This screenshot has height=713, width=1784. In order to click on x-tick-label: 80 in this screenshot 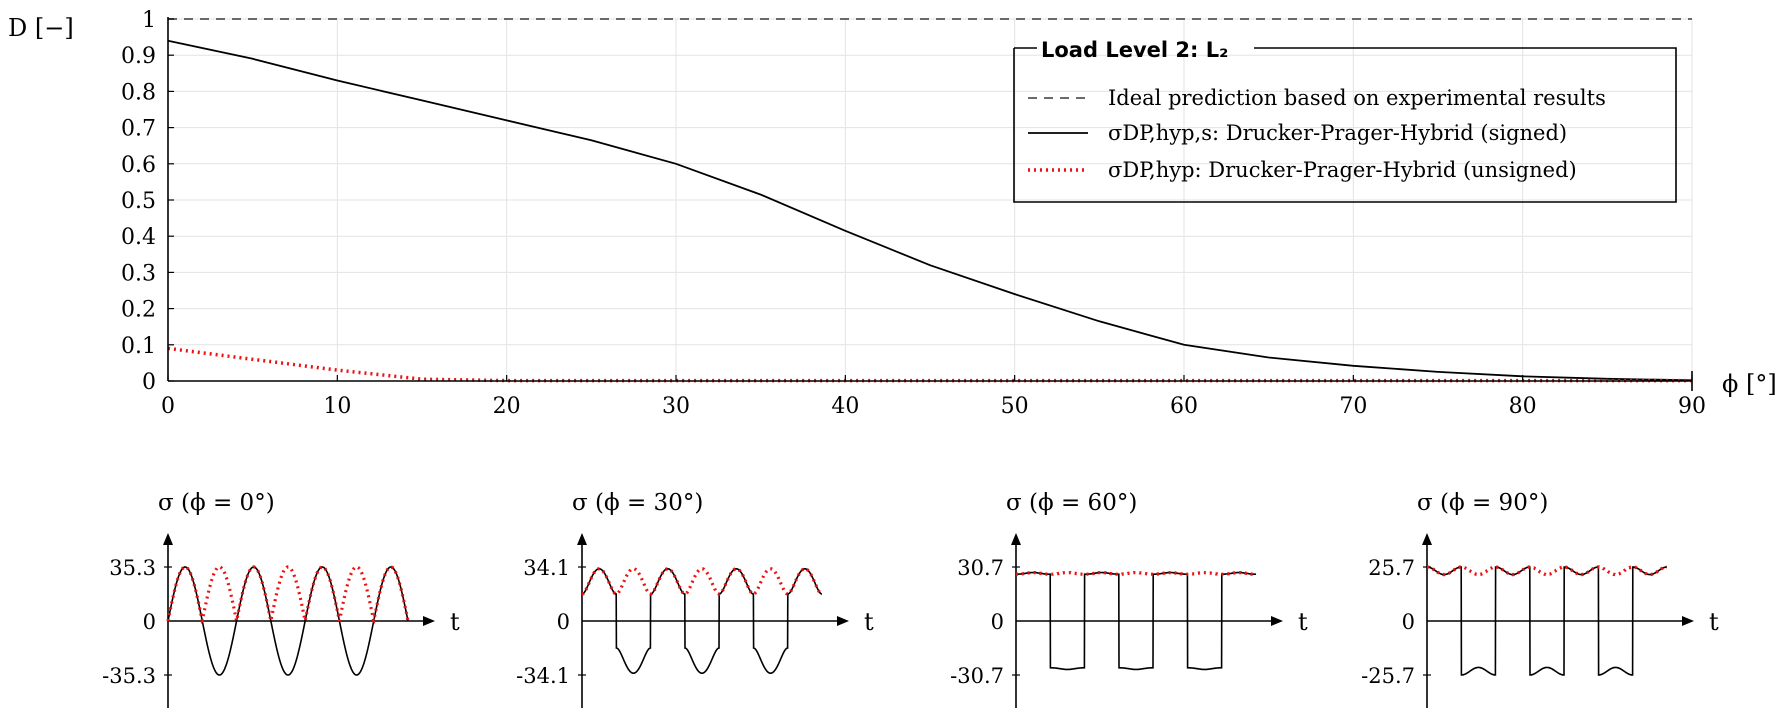, I will do `click(1523, 406)`.